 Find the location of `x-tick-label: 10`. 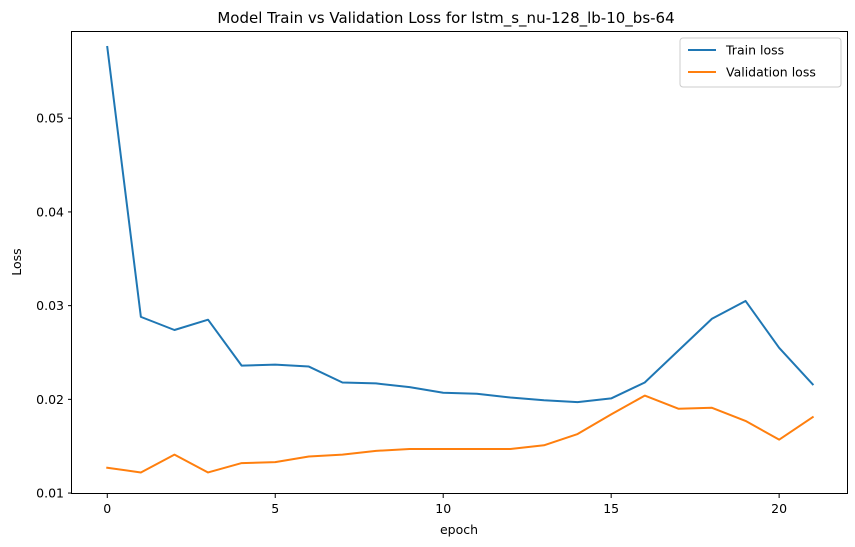

x-tick-label: 10 is located at coordinates (443, 508).